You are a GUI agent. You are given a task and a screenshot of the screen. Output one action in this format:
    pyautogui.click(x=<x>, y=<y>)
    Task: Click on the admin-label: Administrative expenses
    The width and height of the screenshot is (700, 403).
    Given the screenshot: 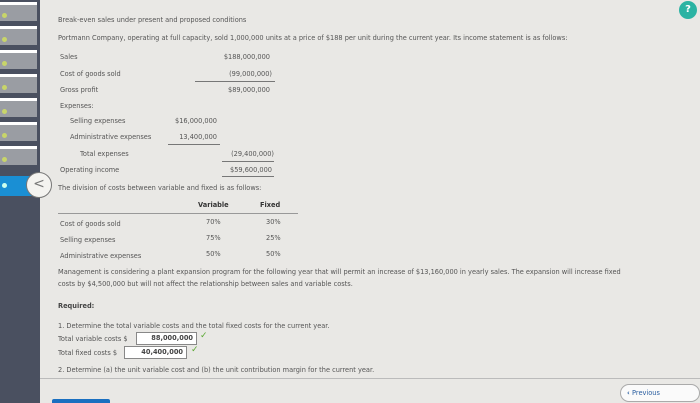 What is the action you would take?
    pyautogui.click(x=111, y=137)
    